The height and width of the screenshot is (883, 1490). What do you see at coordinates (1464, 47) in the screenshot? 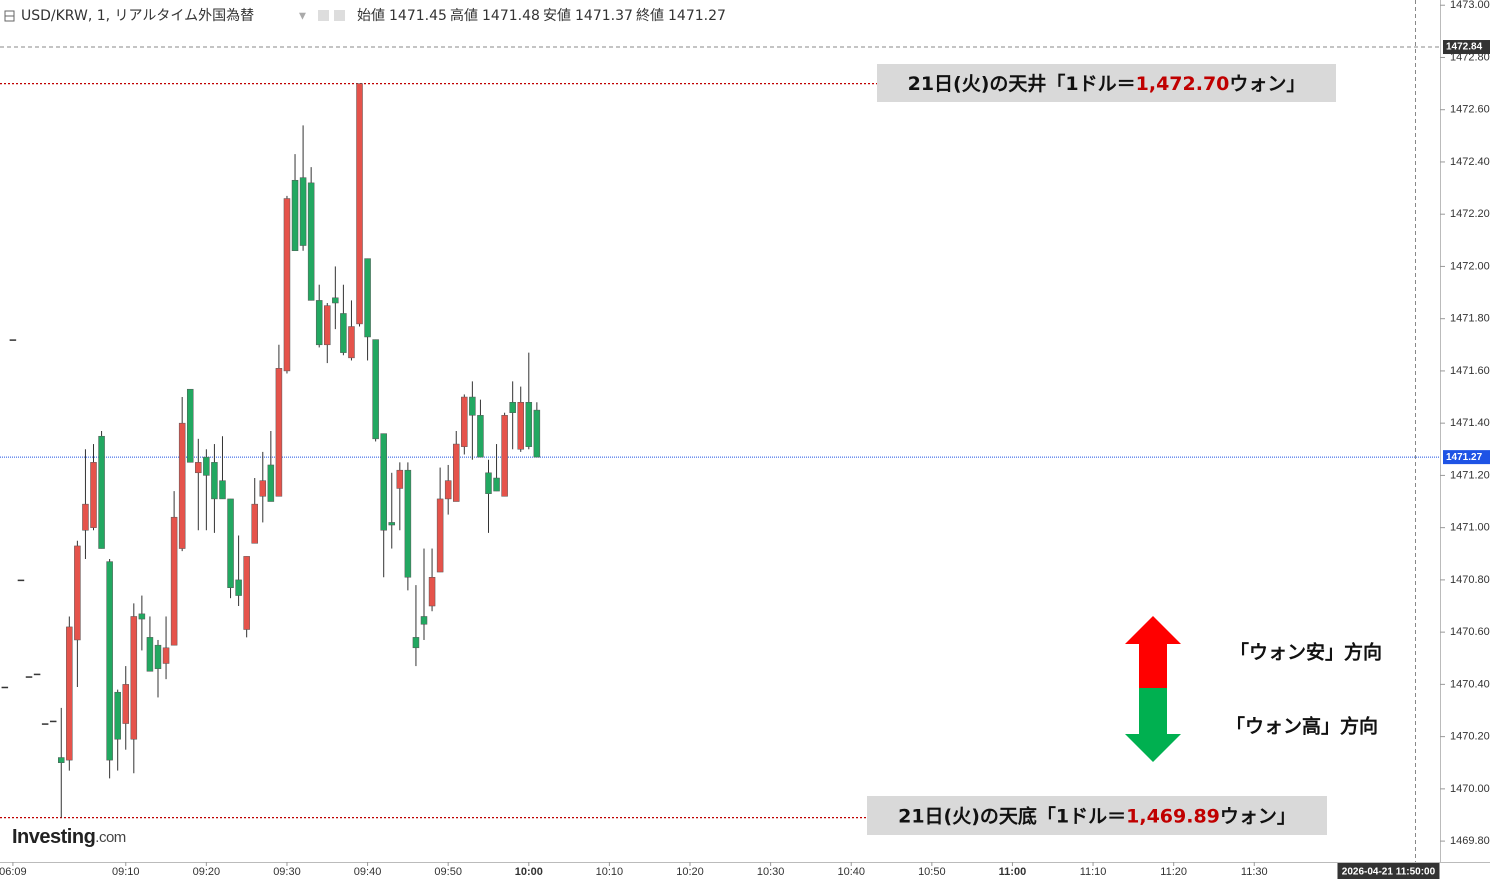
I see `crosshair-y-label: 1472.84` at bounding box center [1464, 47].